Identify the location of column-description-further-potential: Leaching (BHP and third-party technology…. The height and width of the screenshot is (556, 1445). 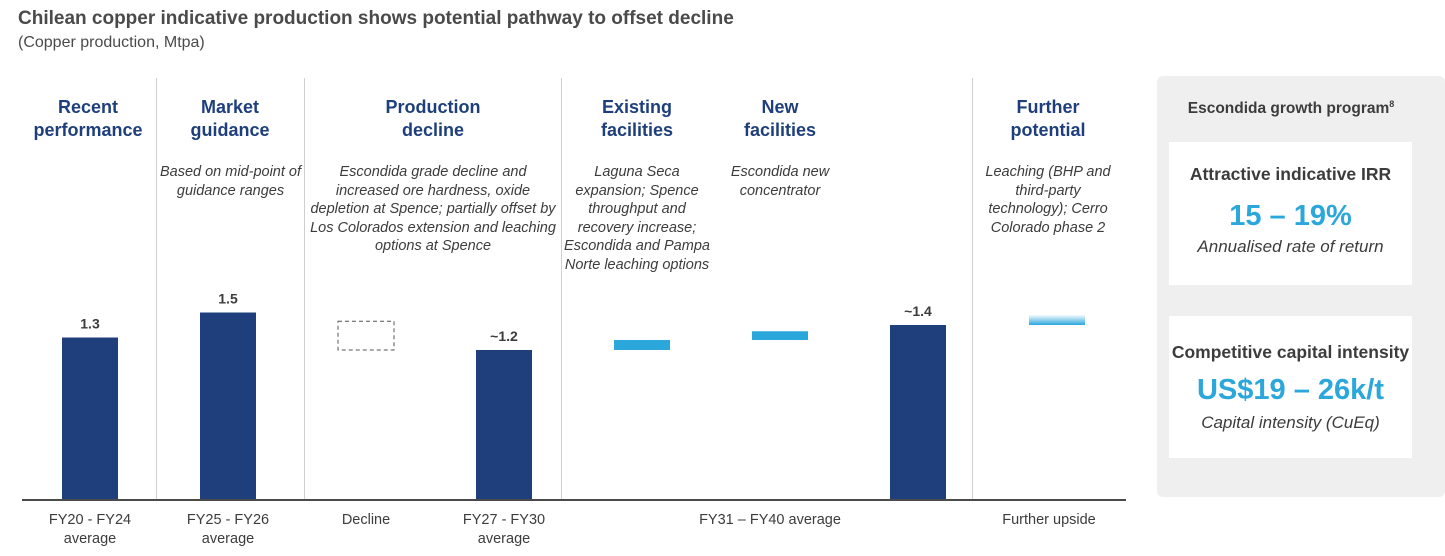
(1048, 200).